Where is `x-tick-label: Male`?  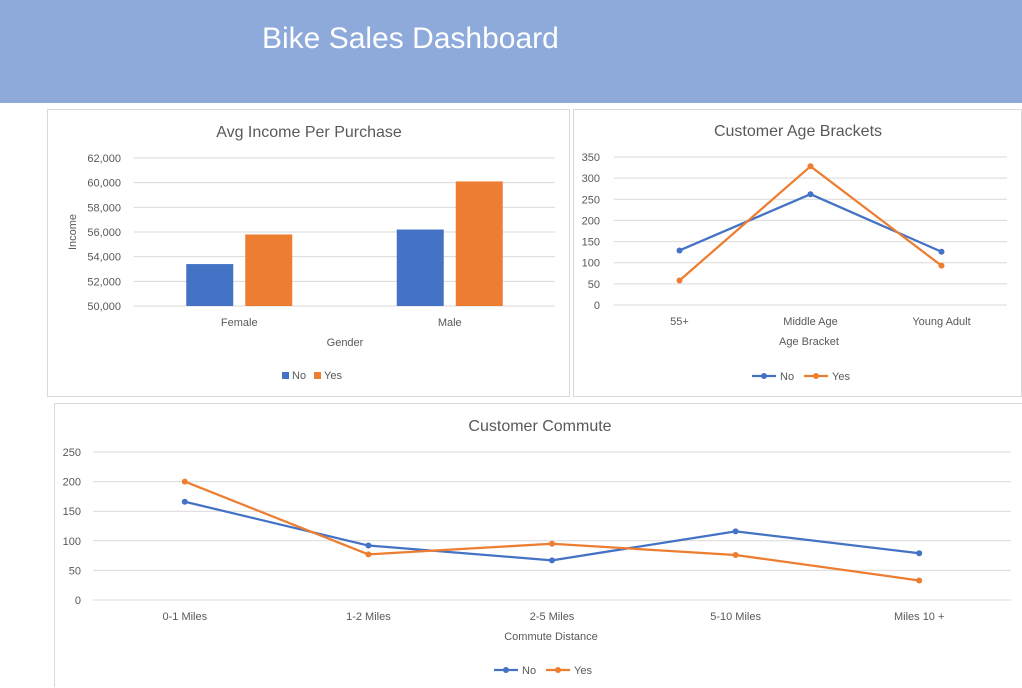
x-tick-label: Male is located at coordinates (450, 323).